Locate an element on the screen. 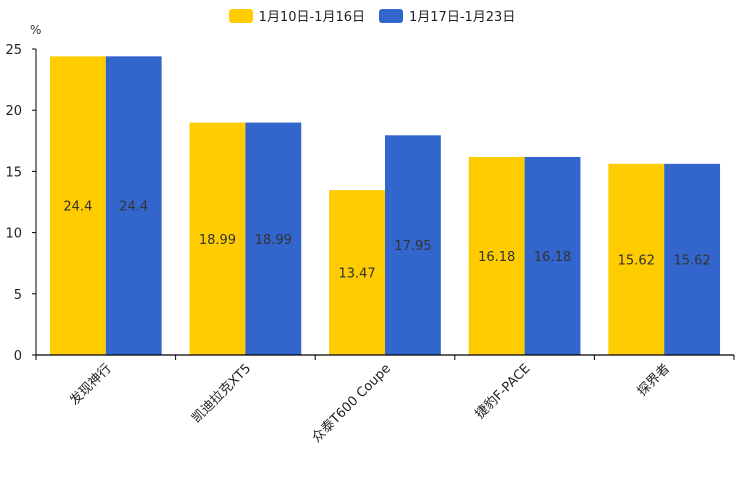 This screenshot has width=744, height=496. legend-item-series-2: 1月17日-1月23日 is located at coordinates (447, 15).